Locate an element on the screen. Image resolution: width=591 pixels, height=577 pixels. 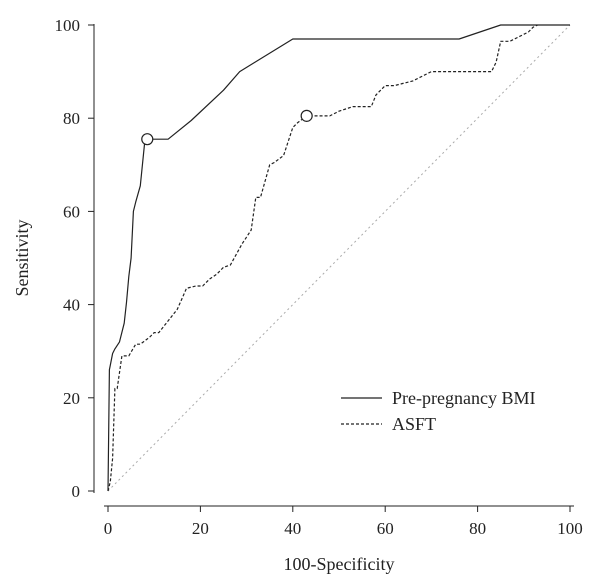
cutoff-marker-pre-pregnancy-bmi is located at coordinates (147, 139).